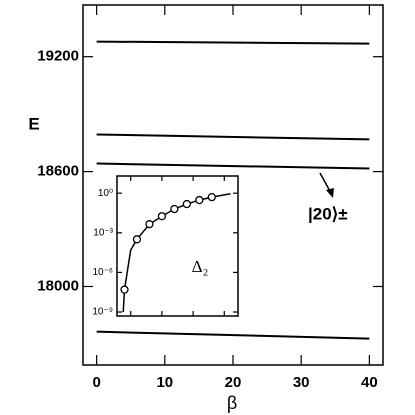  Describe the element at coordinates (369, 382) in the screenshot. I see `x-tick-label: 40` at that location.